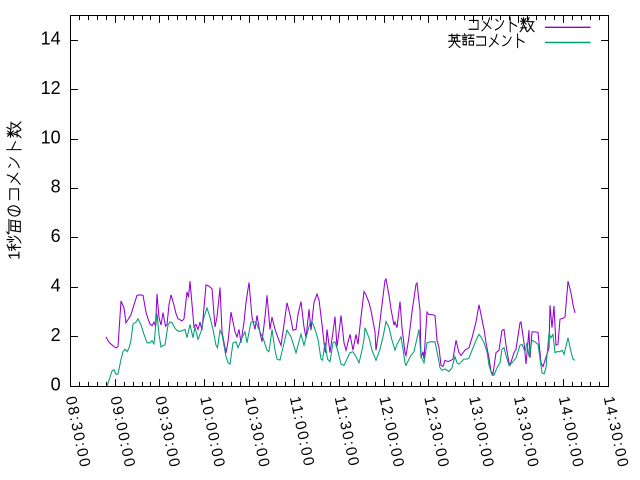  What do you see at coordinates (56, 236) in the screenshot?
I see `svg-text: 6` at bounding box center [56, 236].